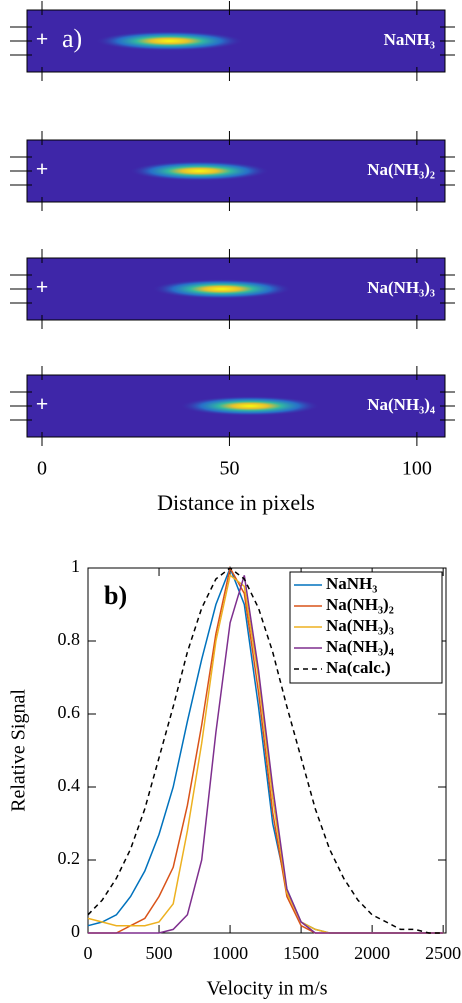  Describe the element at coordinates (266, 989) in the screenshot. I see `x-axis-label: Velocity in m/s` at that location.